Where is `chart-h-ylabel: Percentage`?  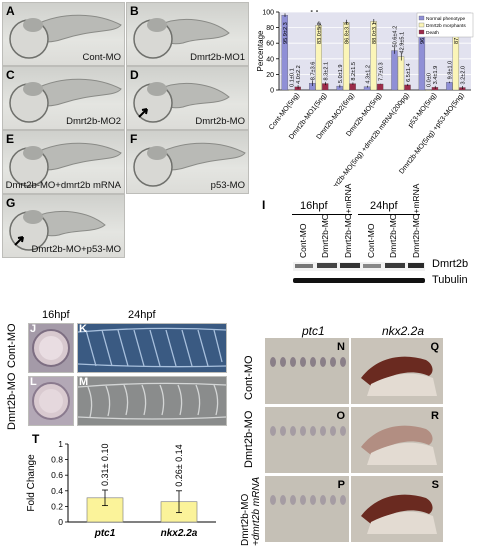
chart-h-ylabel: Percentage is located at coordinates (260, 50).